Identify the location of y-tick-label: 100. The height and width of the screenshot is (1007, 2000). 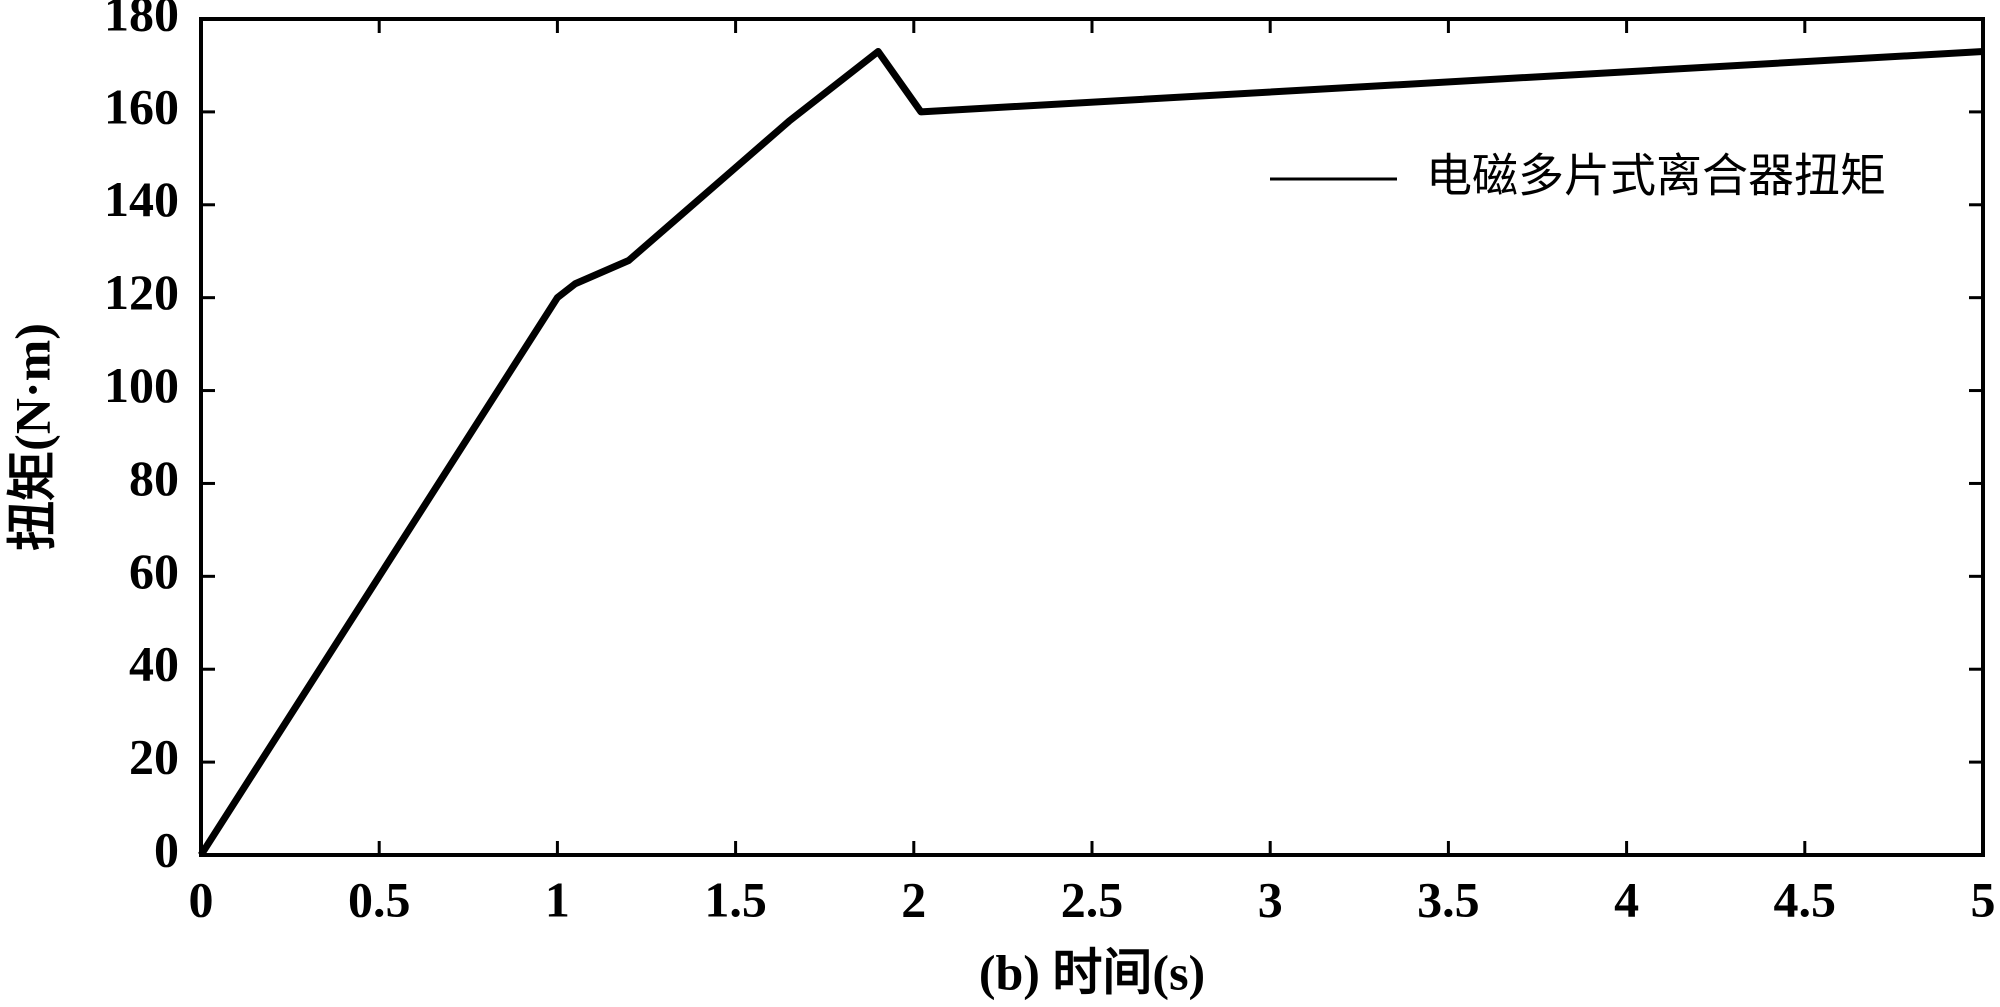
(141, 385).